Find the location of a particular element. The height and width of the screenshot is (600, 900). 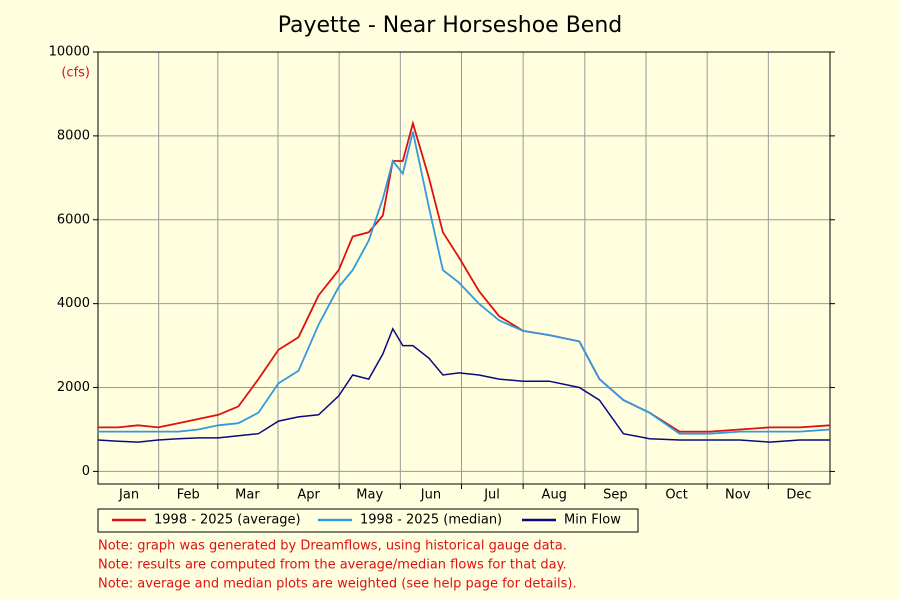

y-tick-label: 0 is located at coordinates (86, 471).